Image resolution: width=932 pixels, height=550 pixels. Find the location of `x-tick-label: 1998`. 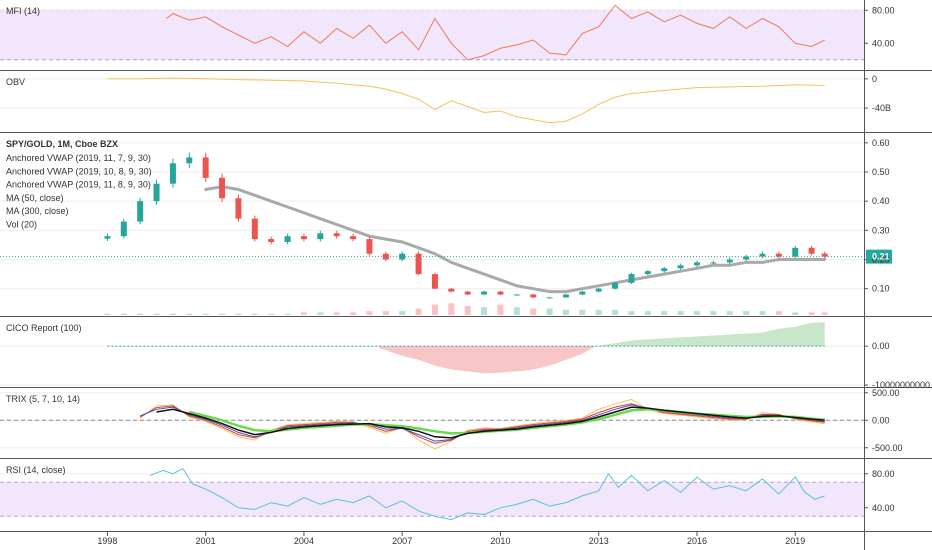

x-tick-label: 1998 is located at coordinates (107, 541).